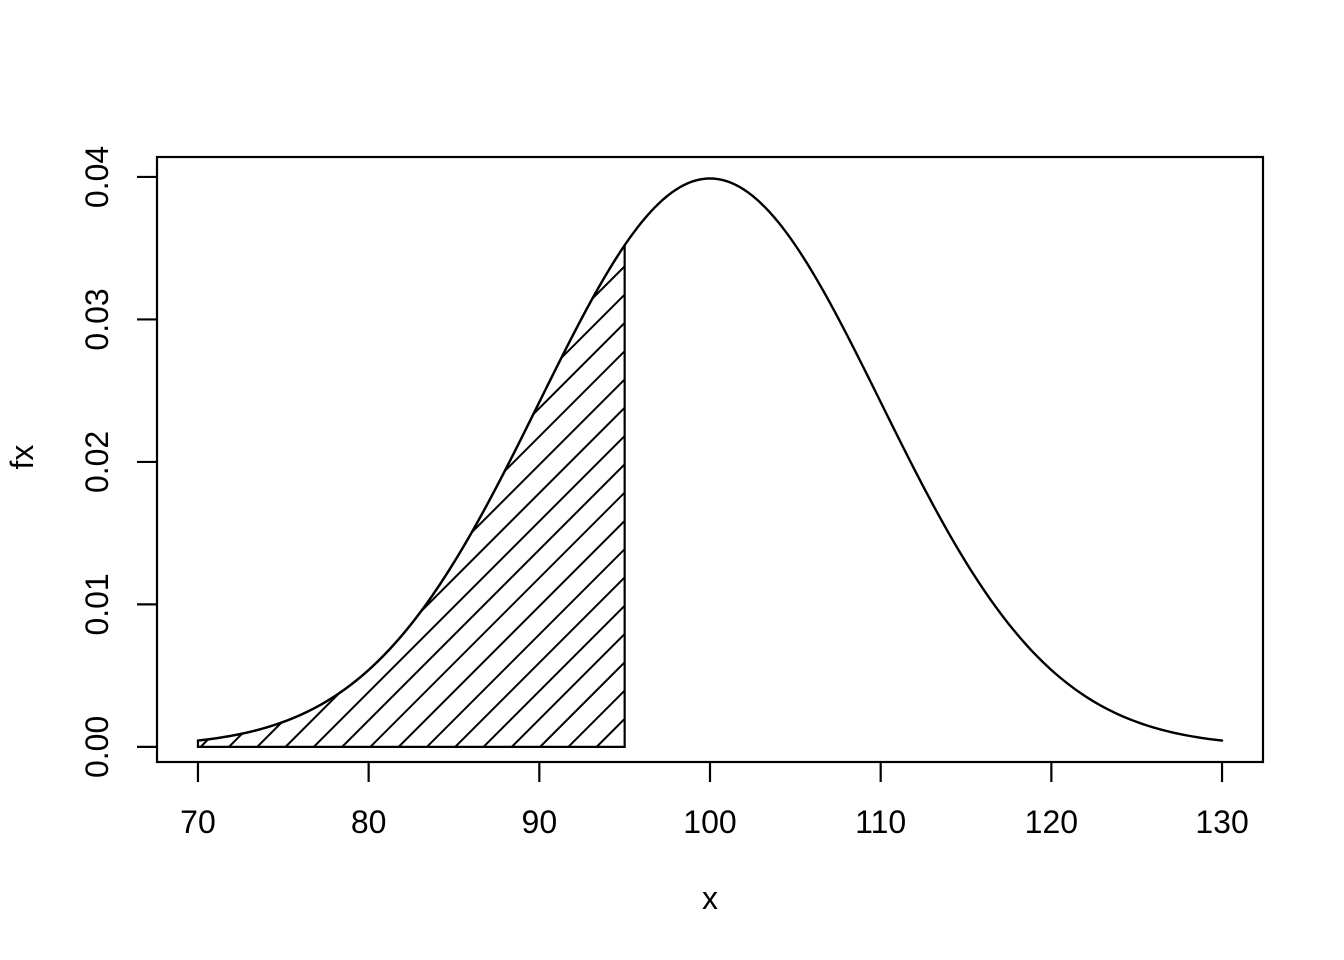  I want to click on y-tick-label: 0.02, so click(97, 462).